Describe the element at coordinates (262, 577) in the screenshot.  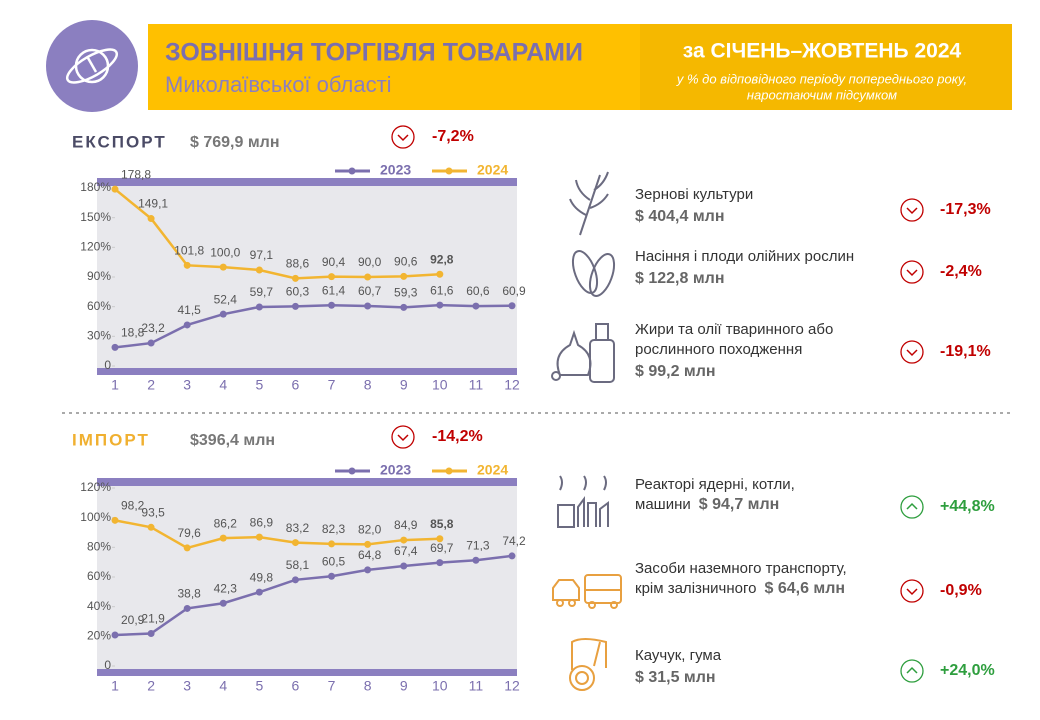
I see `data-label: 49,8` at that location.